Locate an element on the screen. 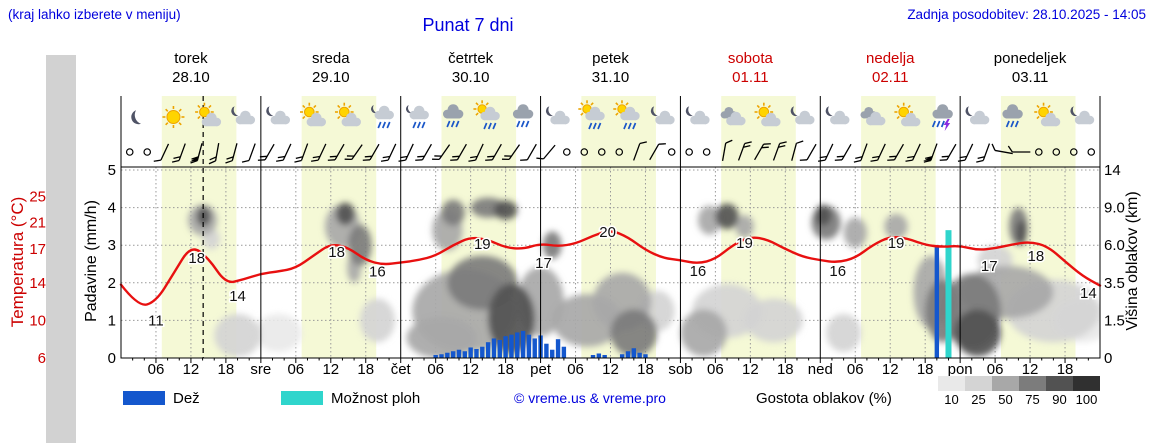 The image size is (1152, 443). cloud-tick: 6.0 is located at coordinates (1114, 245).